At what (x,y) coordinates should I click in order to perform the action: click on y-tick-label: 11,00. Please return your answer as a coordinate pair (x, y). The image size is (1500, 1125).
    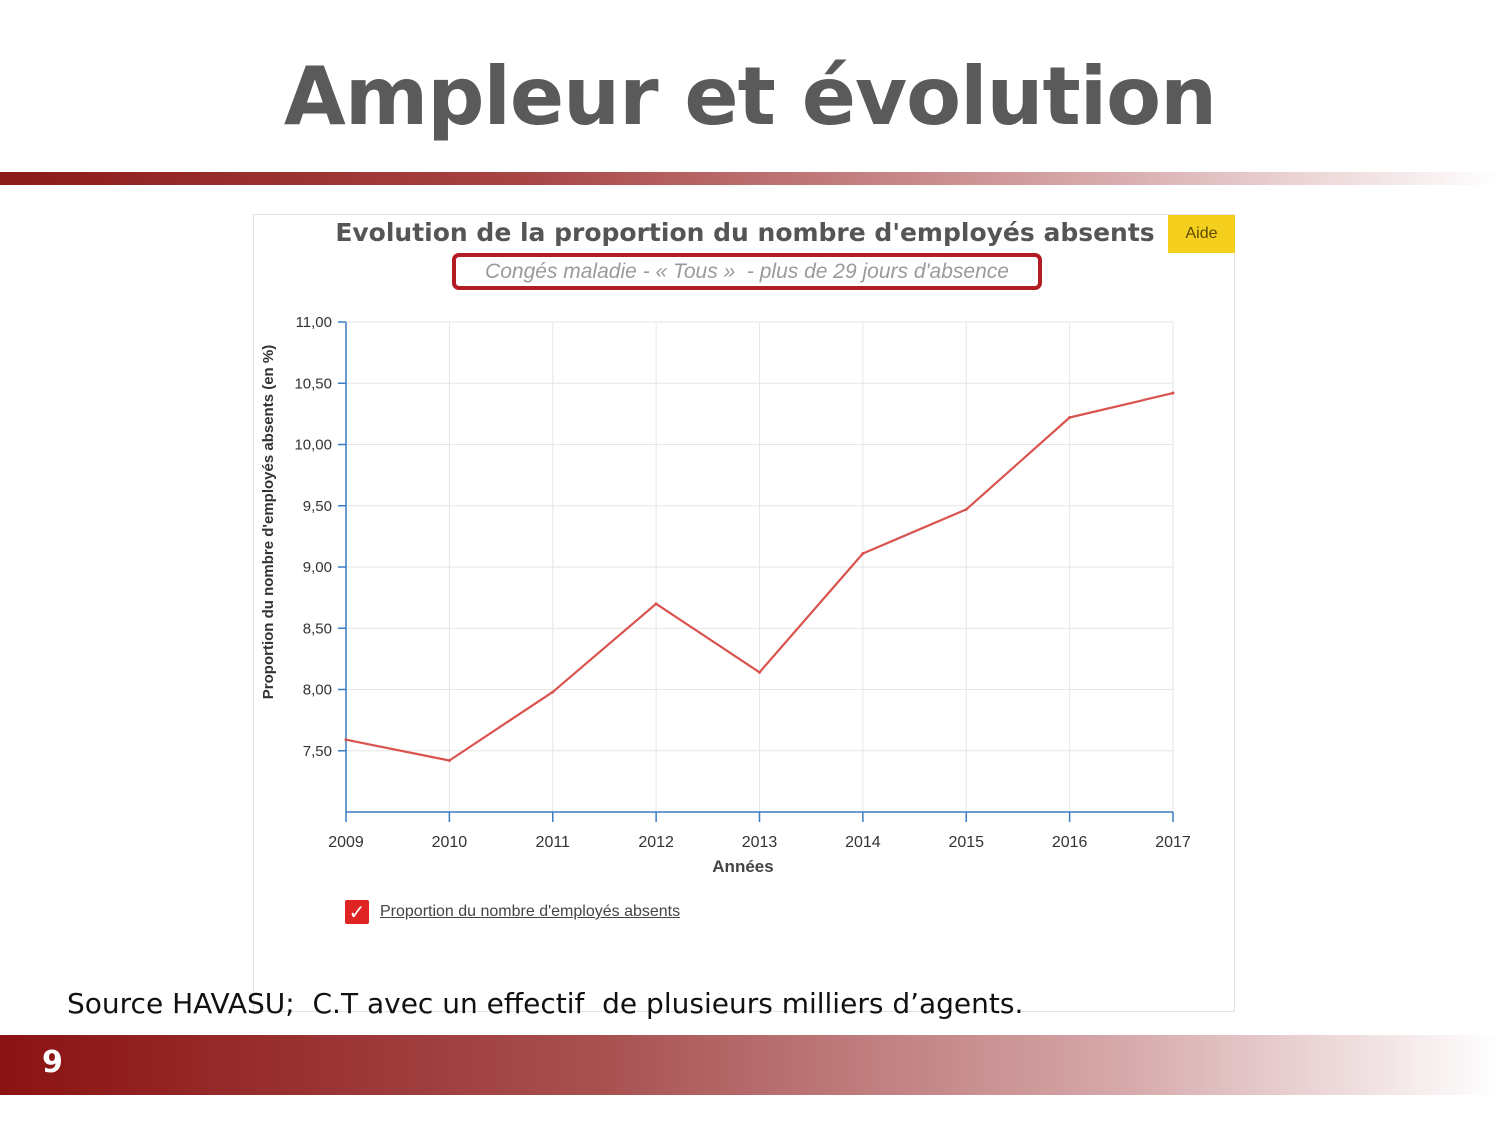
    Looking at the image, I should click on (314, 322).